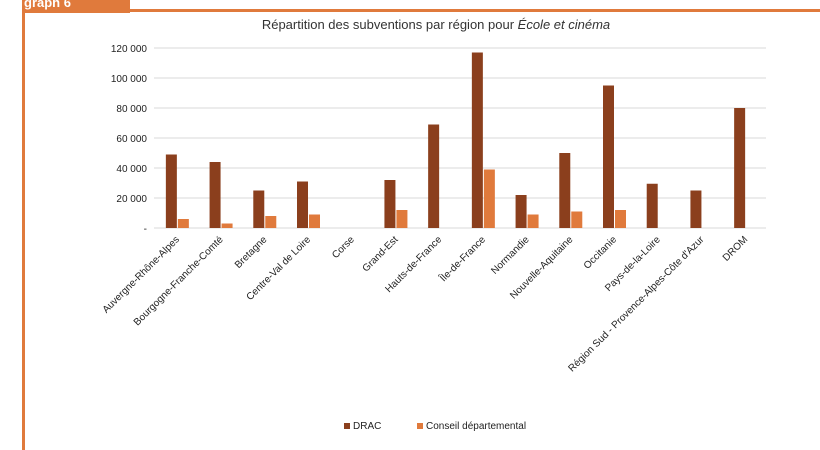 This screenshot has width=820, height=450. I want to click on y-tick-label: 60 000, so click(131, 139).